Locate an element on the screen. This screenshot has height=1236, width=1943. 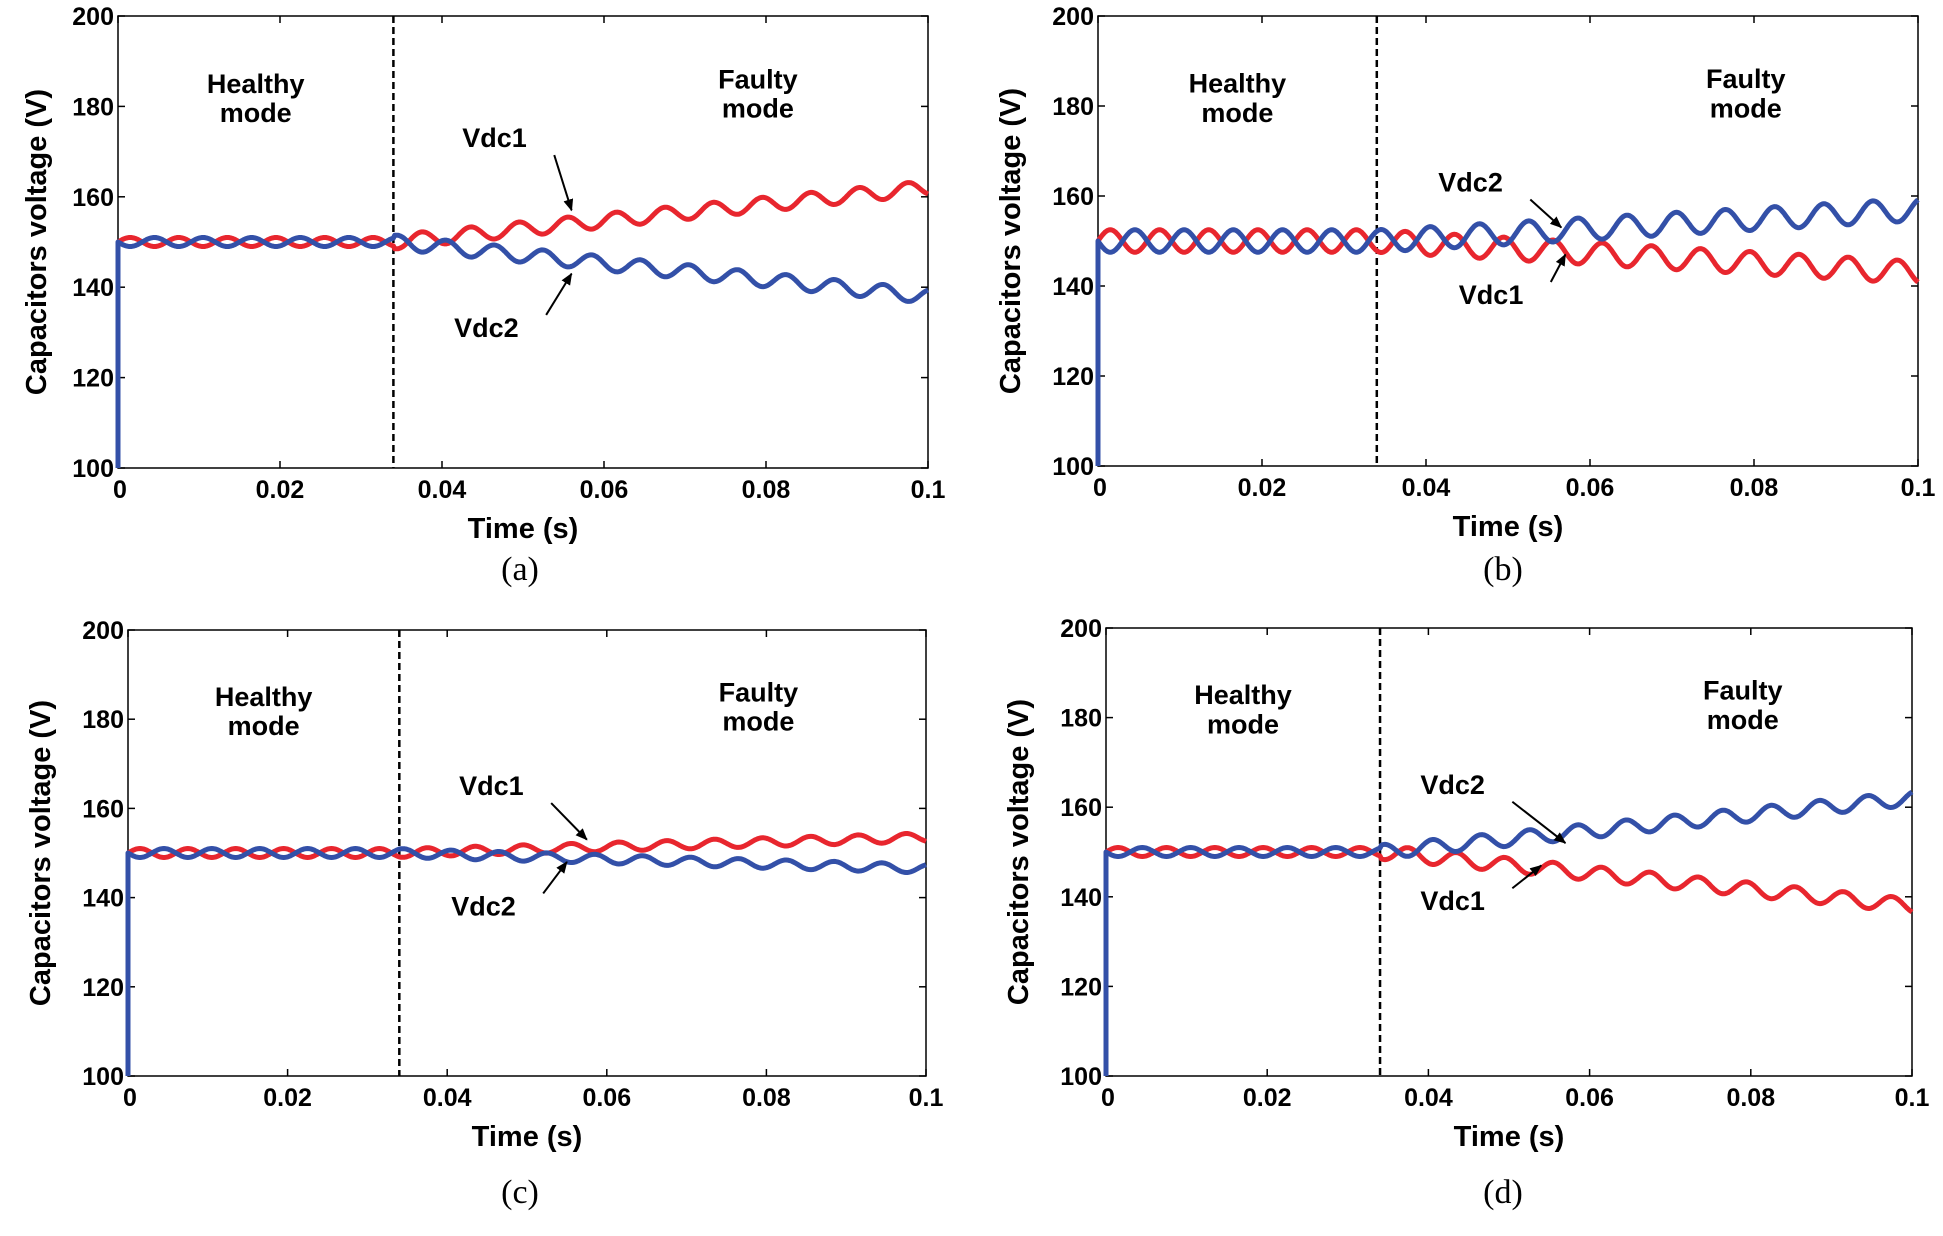
panel-caption: (a) is located at coordinates (520, 569).